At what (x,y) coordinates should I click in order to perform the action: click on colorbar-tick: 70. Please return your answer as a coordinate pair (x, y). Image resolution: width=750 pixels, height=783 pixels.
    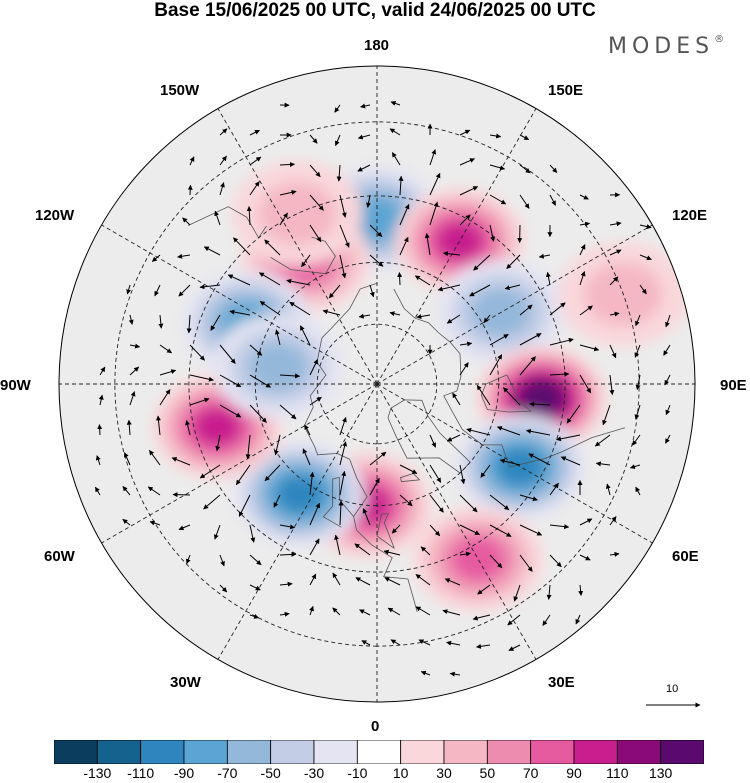
    Looking at the image, I should click on (530, 773).